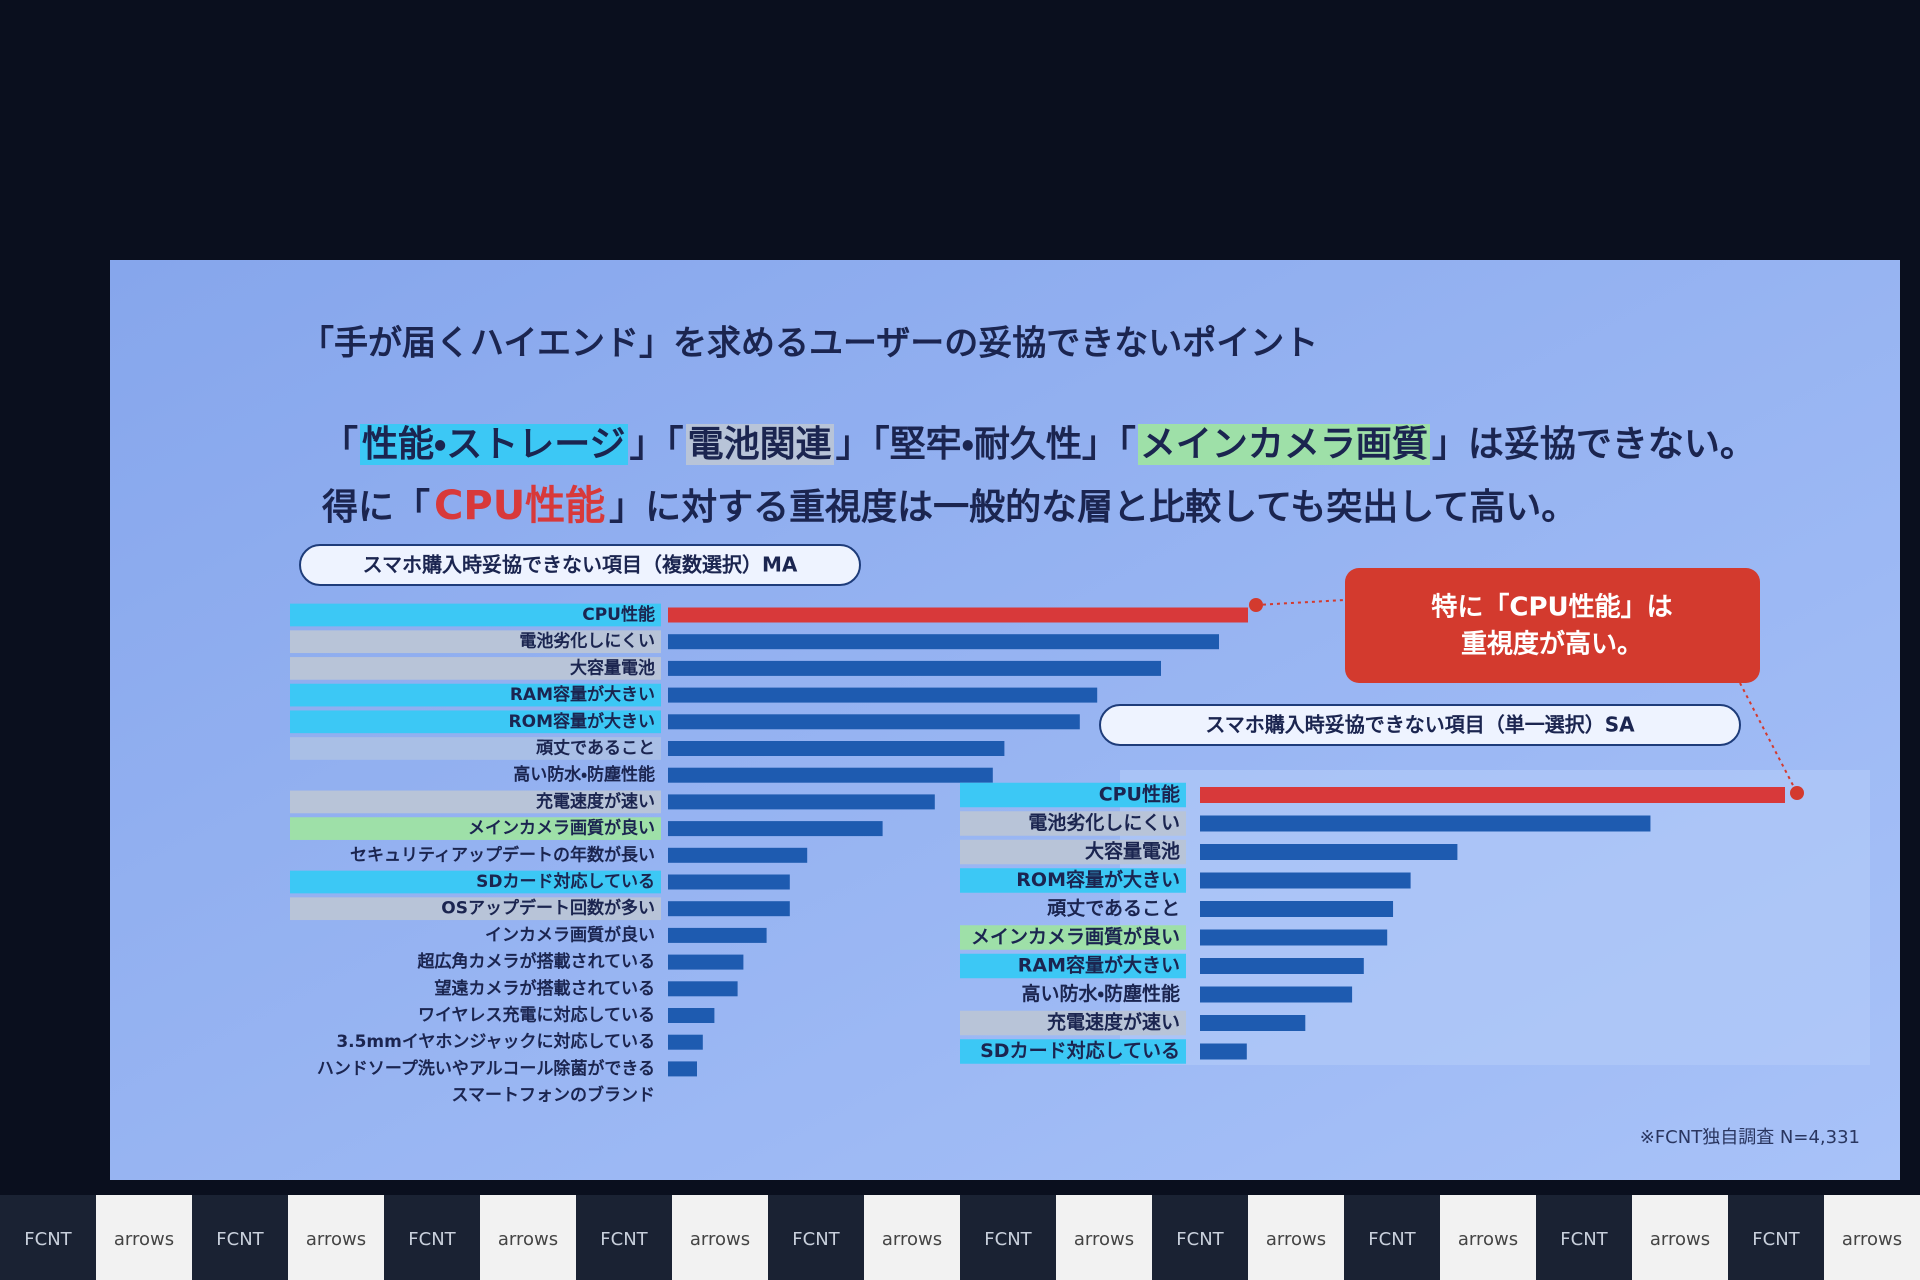 The width and height of the screenshot is (1920, 1280). What do you see at coordinates (1797, 793) in the screenshot?
I see `connector-dot` at bounding box center [1797, 793].